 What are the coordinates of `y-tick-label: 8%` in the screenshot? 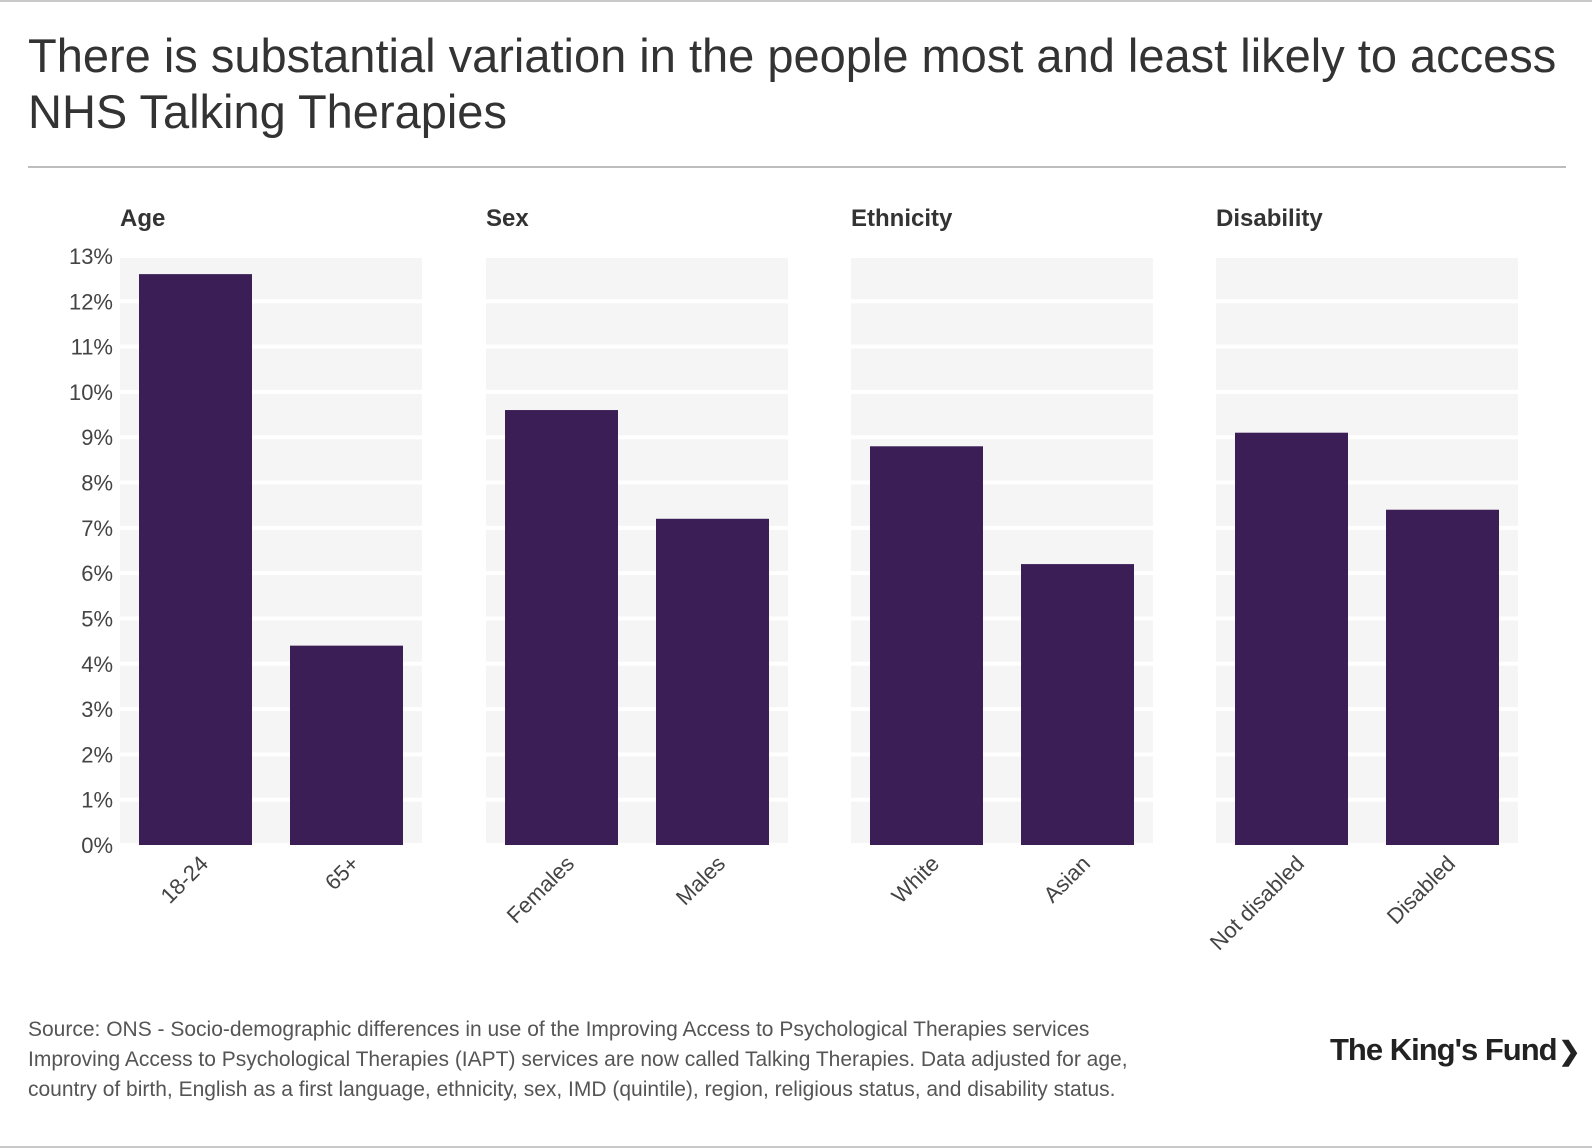 It's located at (97, 483).